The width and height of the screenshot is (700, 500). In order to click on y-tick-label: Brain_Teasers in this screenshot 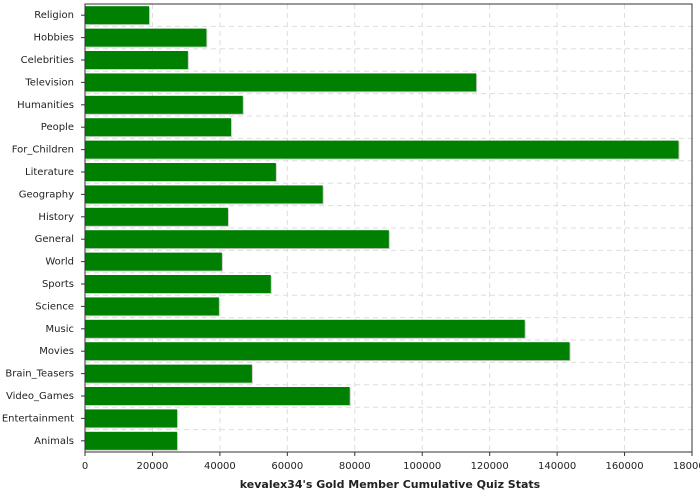, I will do `click(39, 374)`.